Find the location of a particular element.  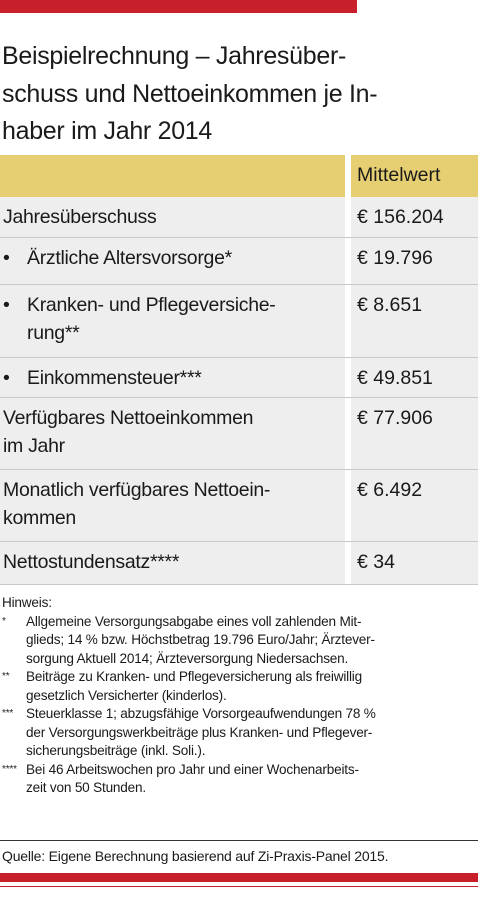

label-line: kommen is located at coordinates (39, 518).